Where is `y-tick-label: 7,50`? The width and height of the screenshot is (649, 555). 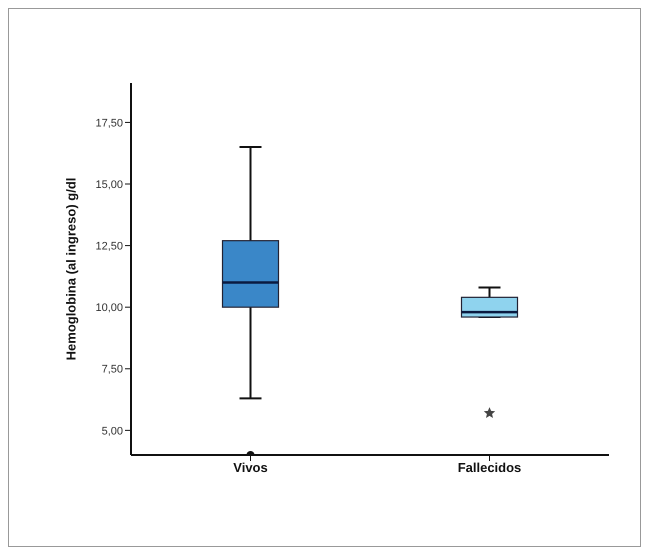
y-tick-label: 7,50 is located at coordinates (112, 370).